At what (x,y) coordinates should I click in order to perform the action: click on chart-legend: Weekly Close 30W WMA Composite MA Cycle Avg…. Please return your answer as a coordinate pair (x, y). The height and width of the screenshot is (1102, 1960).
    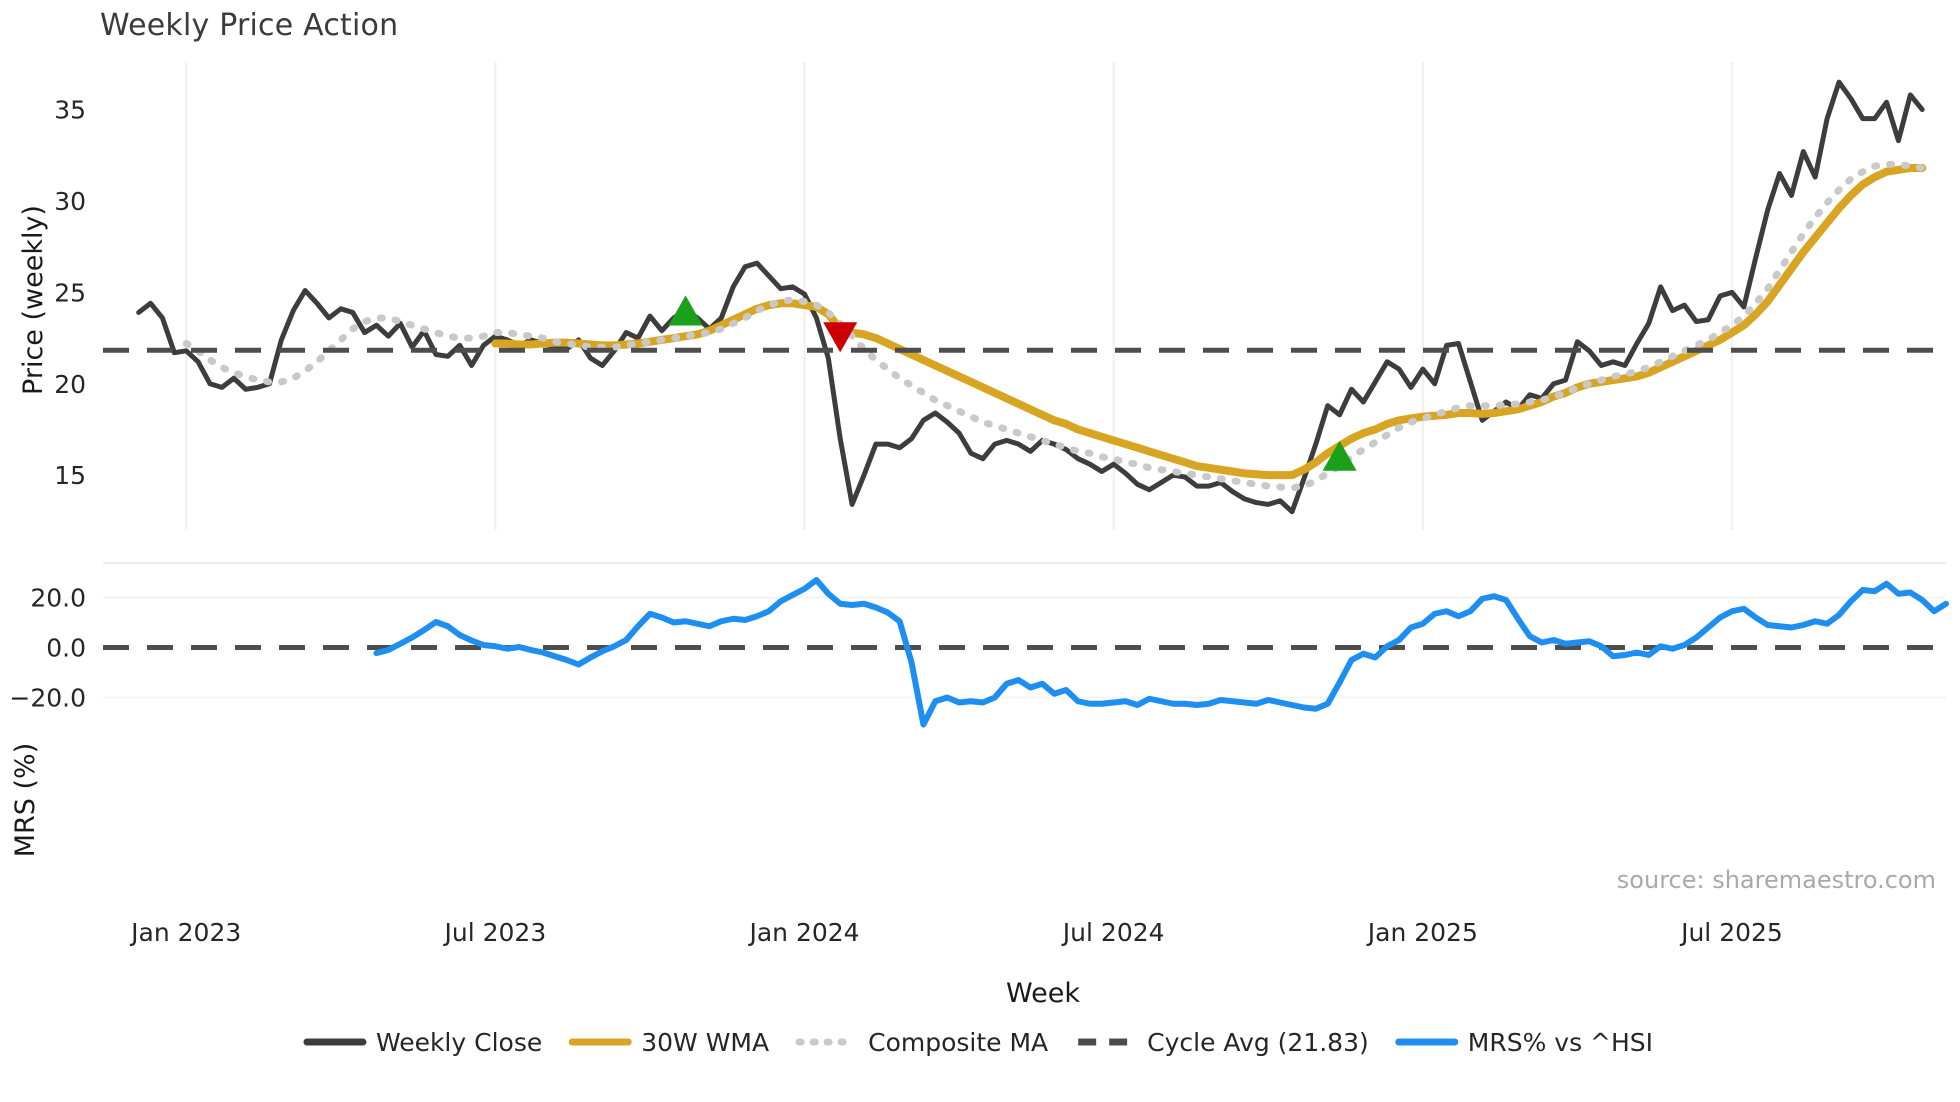
    Looking at the image, I should click on (978, 1042).